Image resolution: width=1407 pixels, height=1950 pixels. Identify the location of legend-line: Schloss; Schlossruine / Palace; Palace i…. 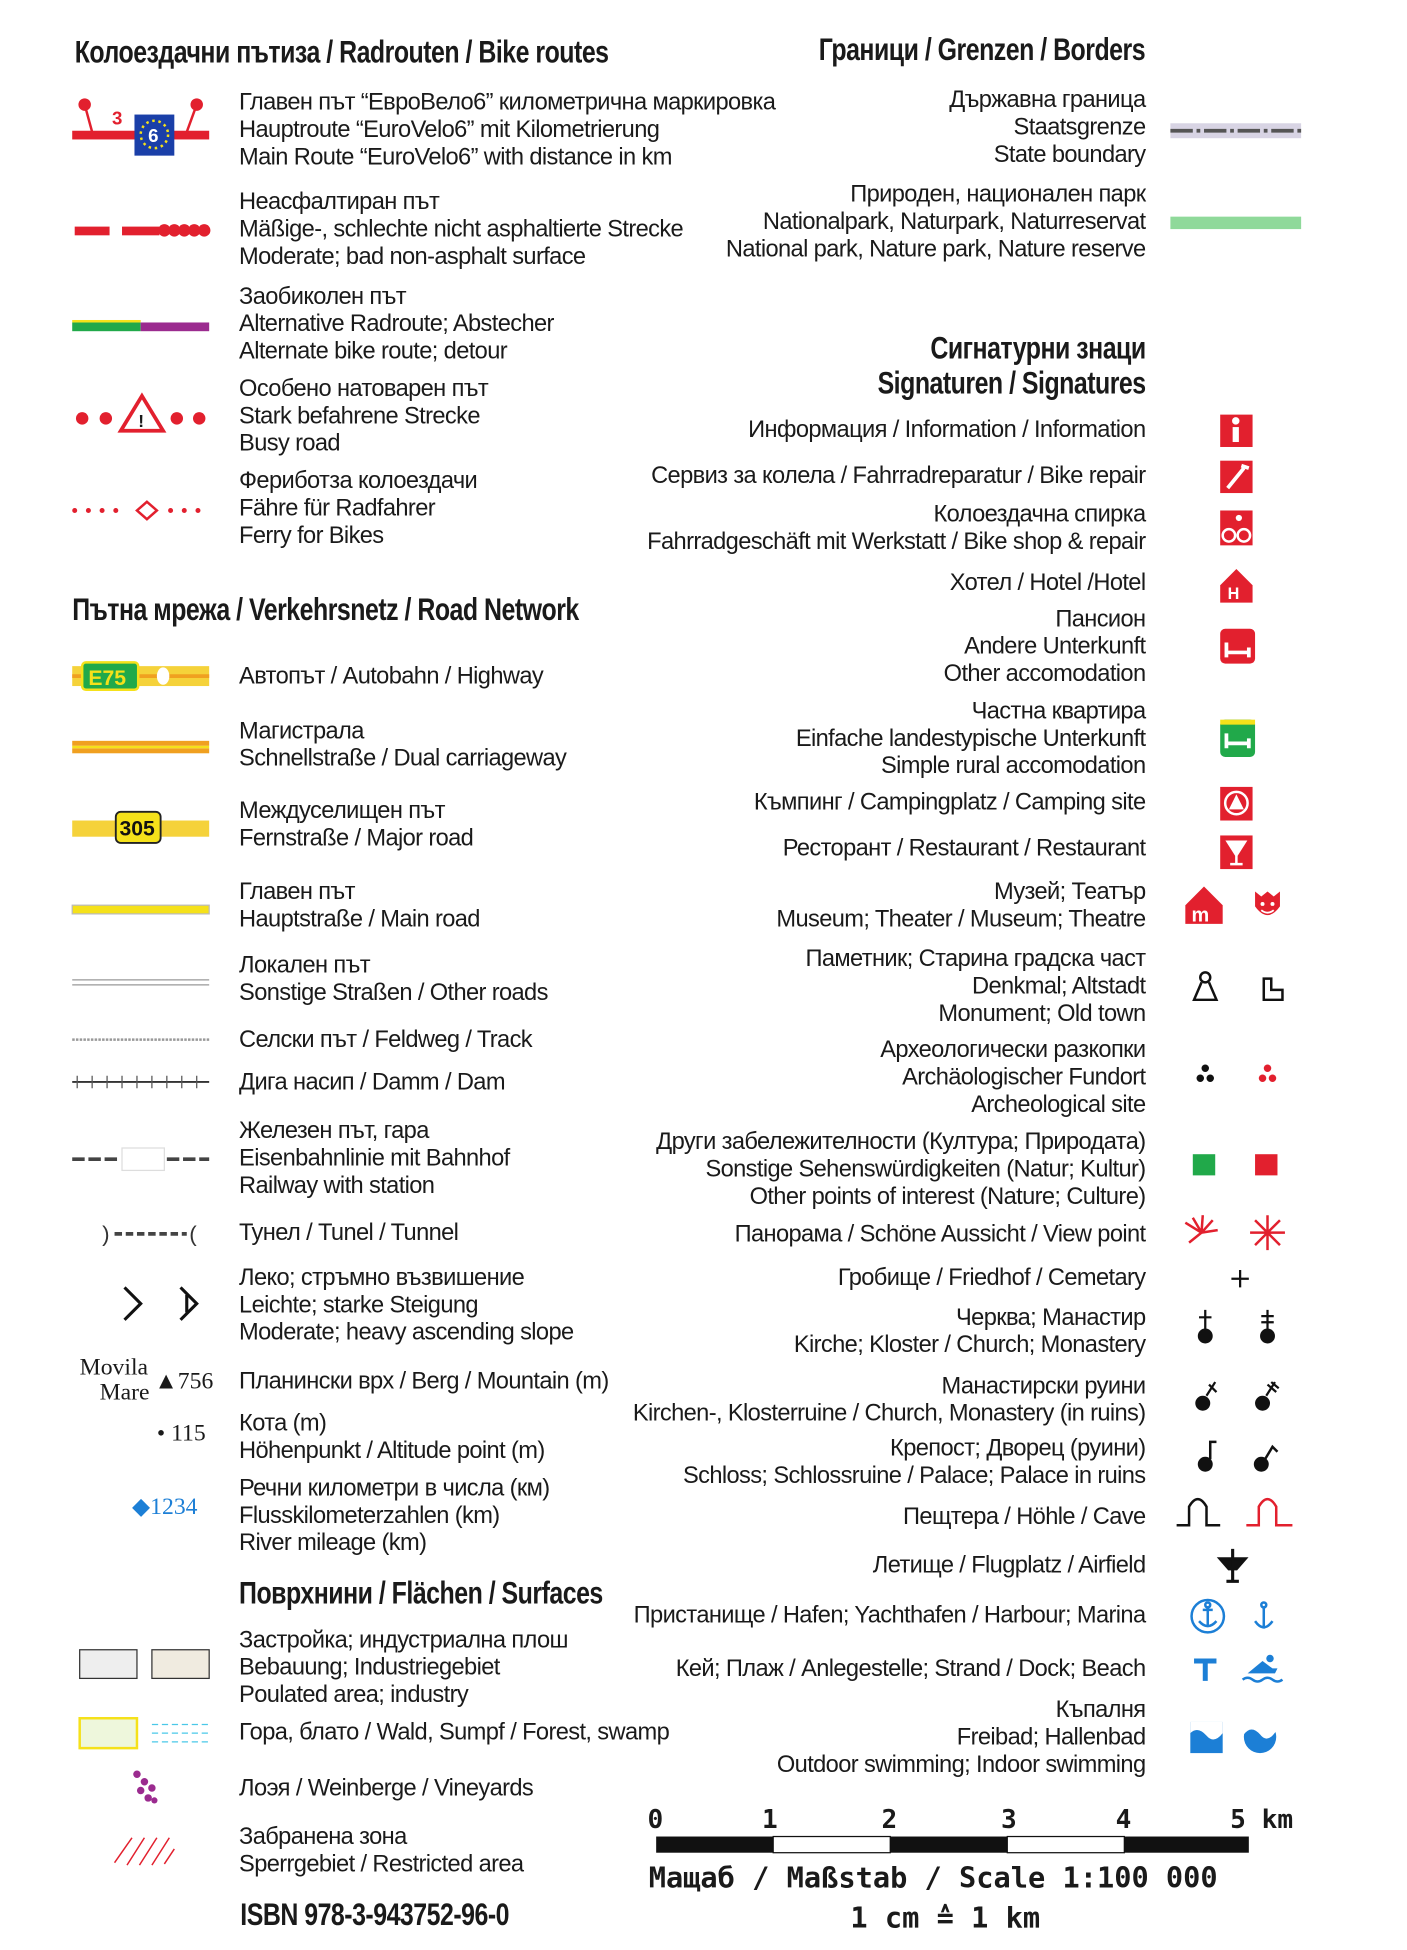
(914, 1476).